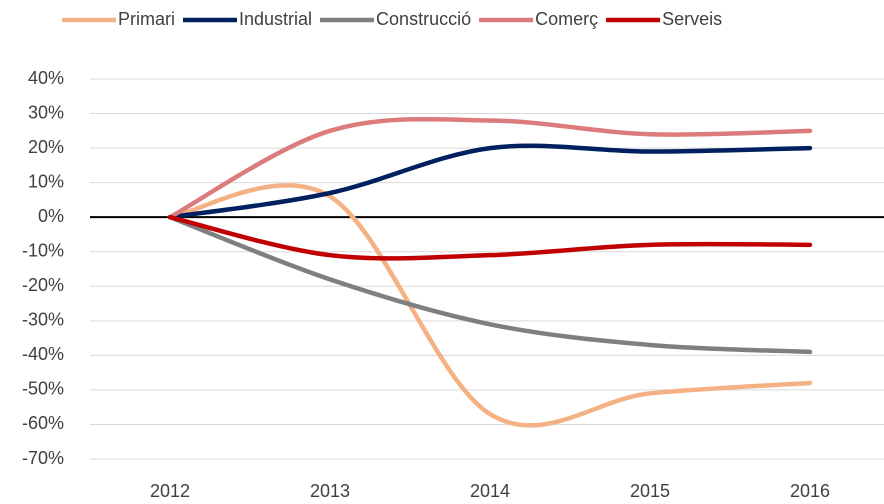 Image resolution: width=884 pixels, height=504 pixels. What do you see at coordinates (43, 458) in the screenshot?
I see `y-tick-label: -70%` at bounding box center [43, 458].